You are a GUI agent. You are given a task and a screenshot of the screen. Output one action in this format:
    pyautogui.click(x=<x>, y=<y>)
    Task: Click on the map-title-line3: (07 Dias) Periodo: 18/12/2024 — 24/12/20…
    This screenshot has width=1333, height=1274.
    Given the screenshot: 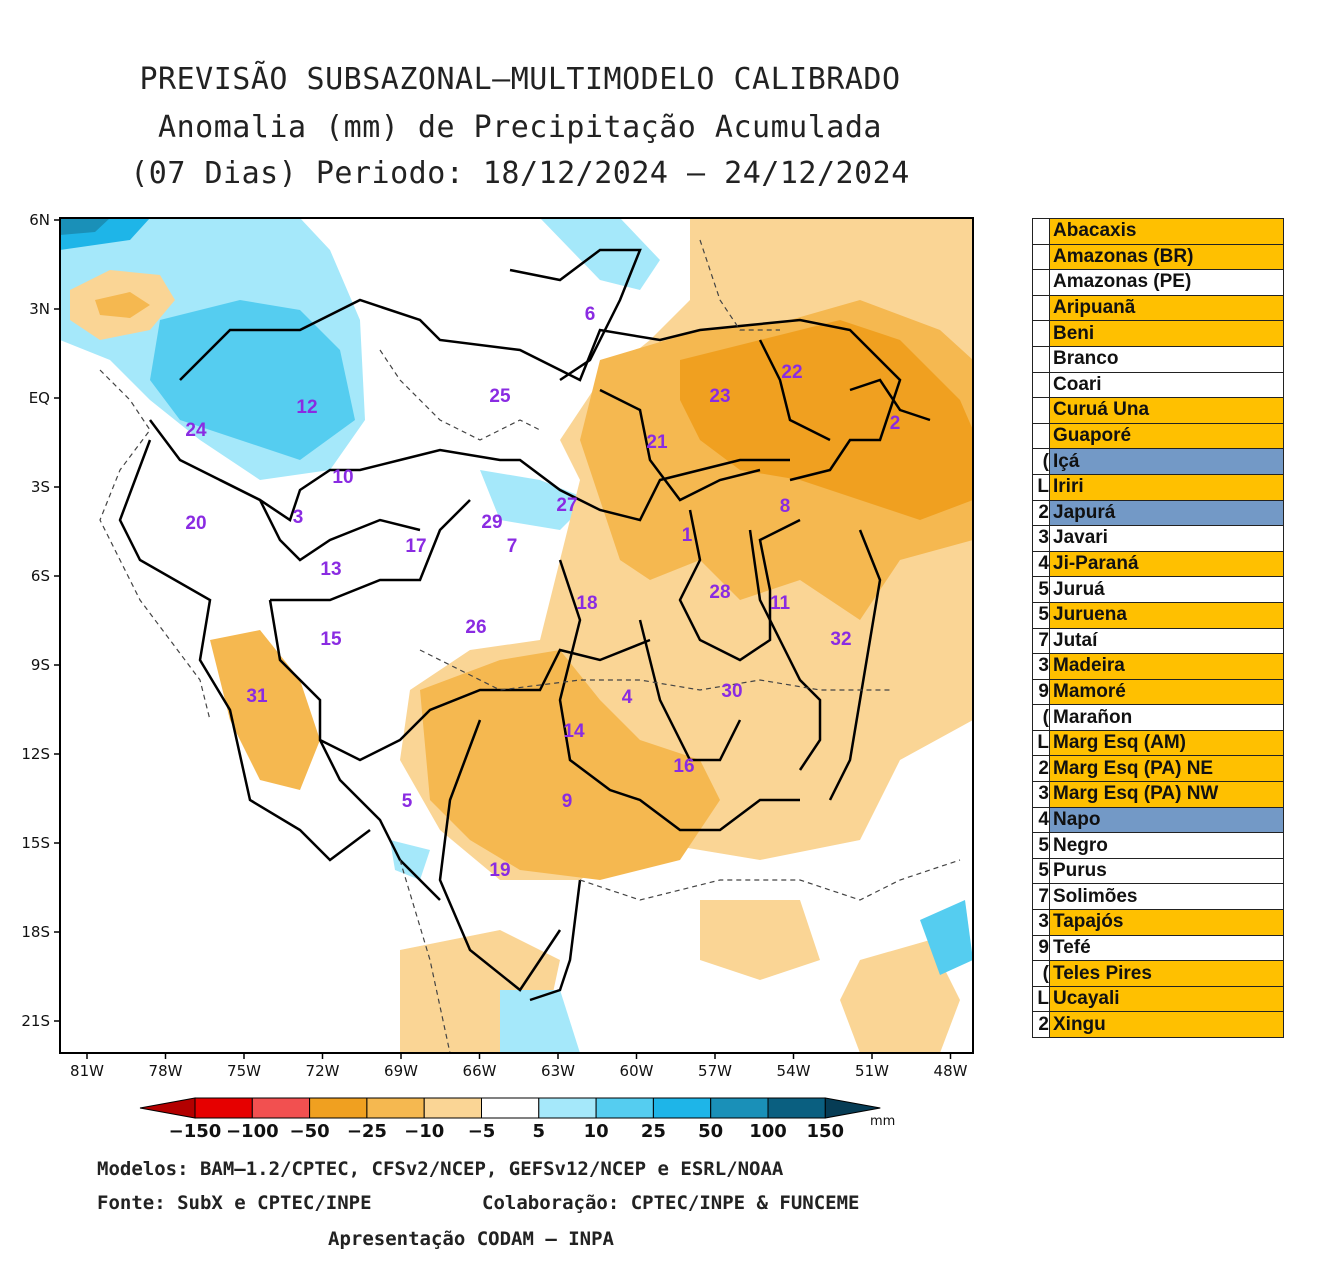 What is the action you would take?
    pyautogui.click(x=520, y=173)
    